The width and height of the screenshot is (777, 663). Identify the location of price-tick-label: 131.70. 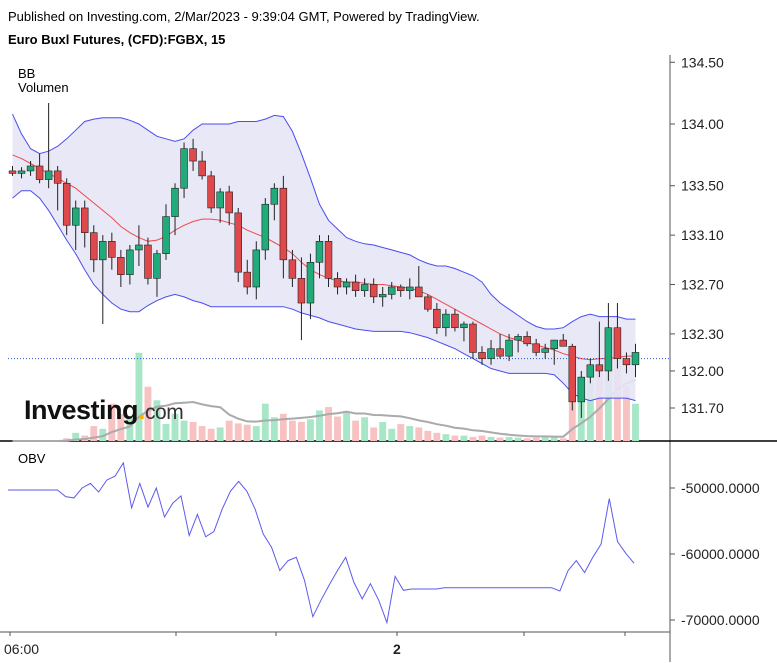
(702, 408).